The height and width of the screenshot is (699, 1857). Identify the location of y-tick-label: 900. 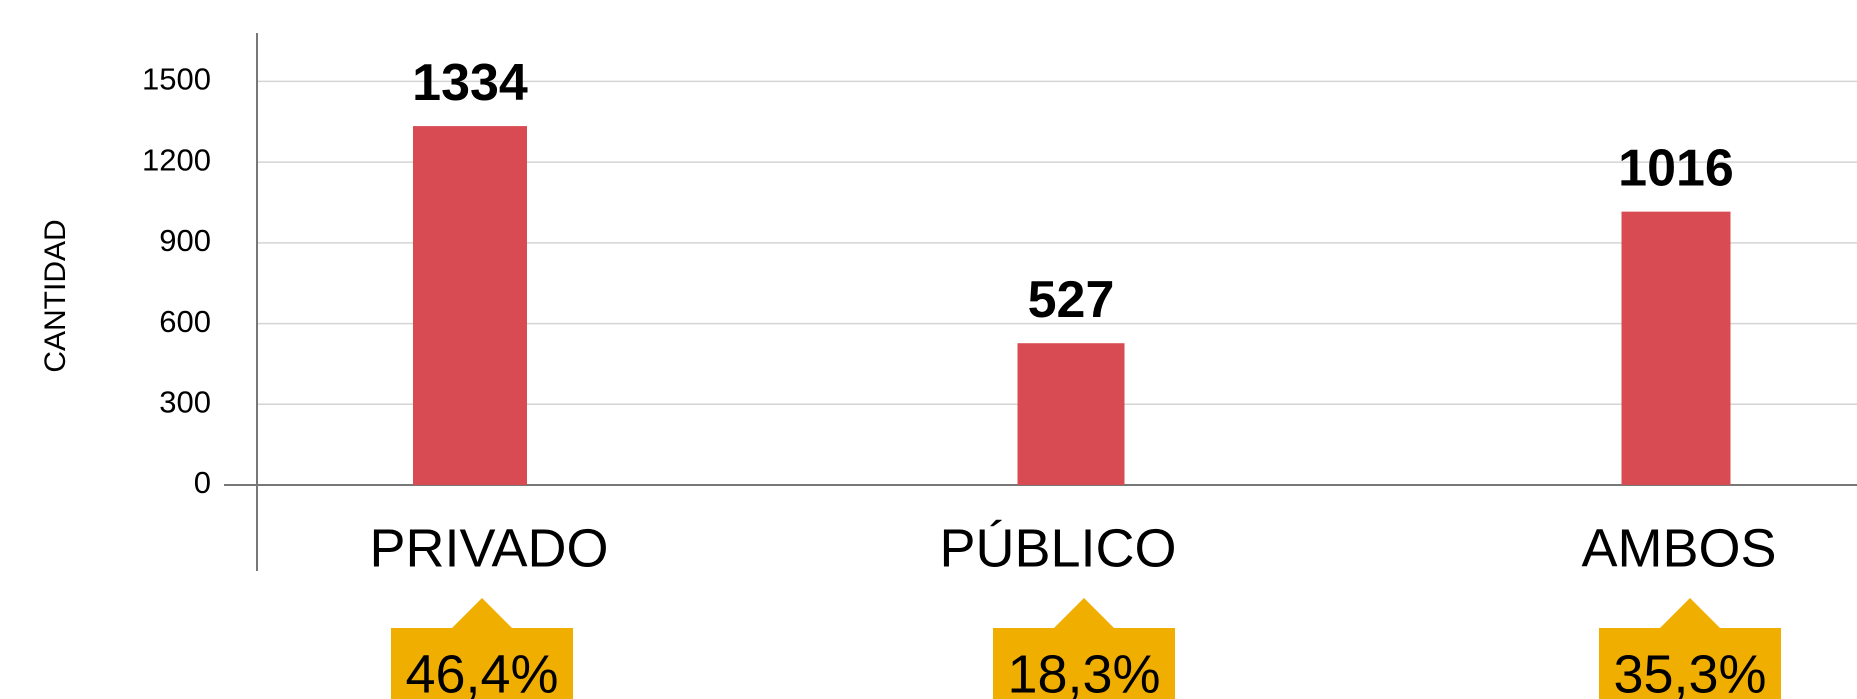
(185, 240).